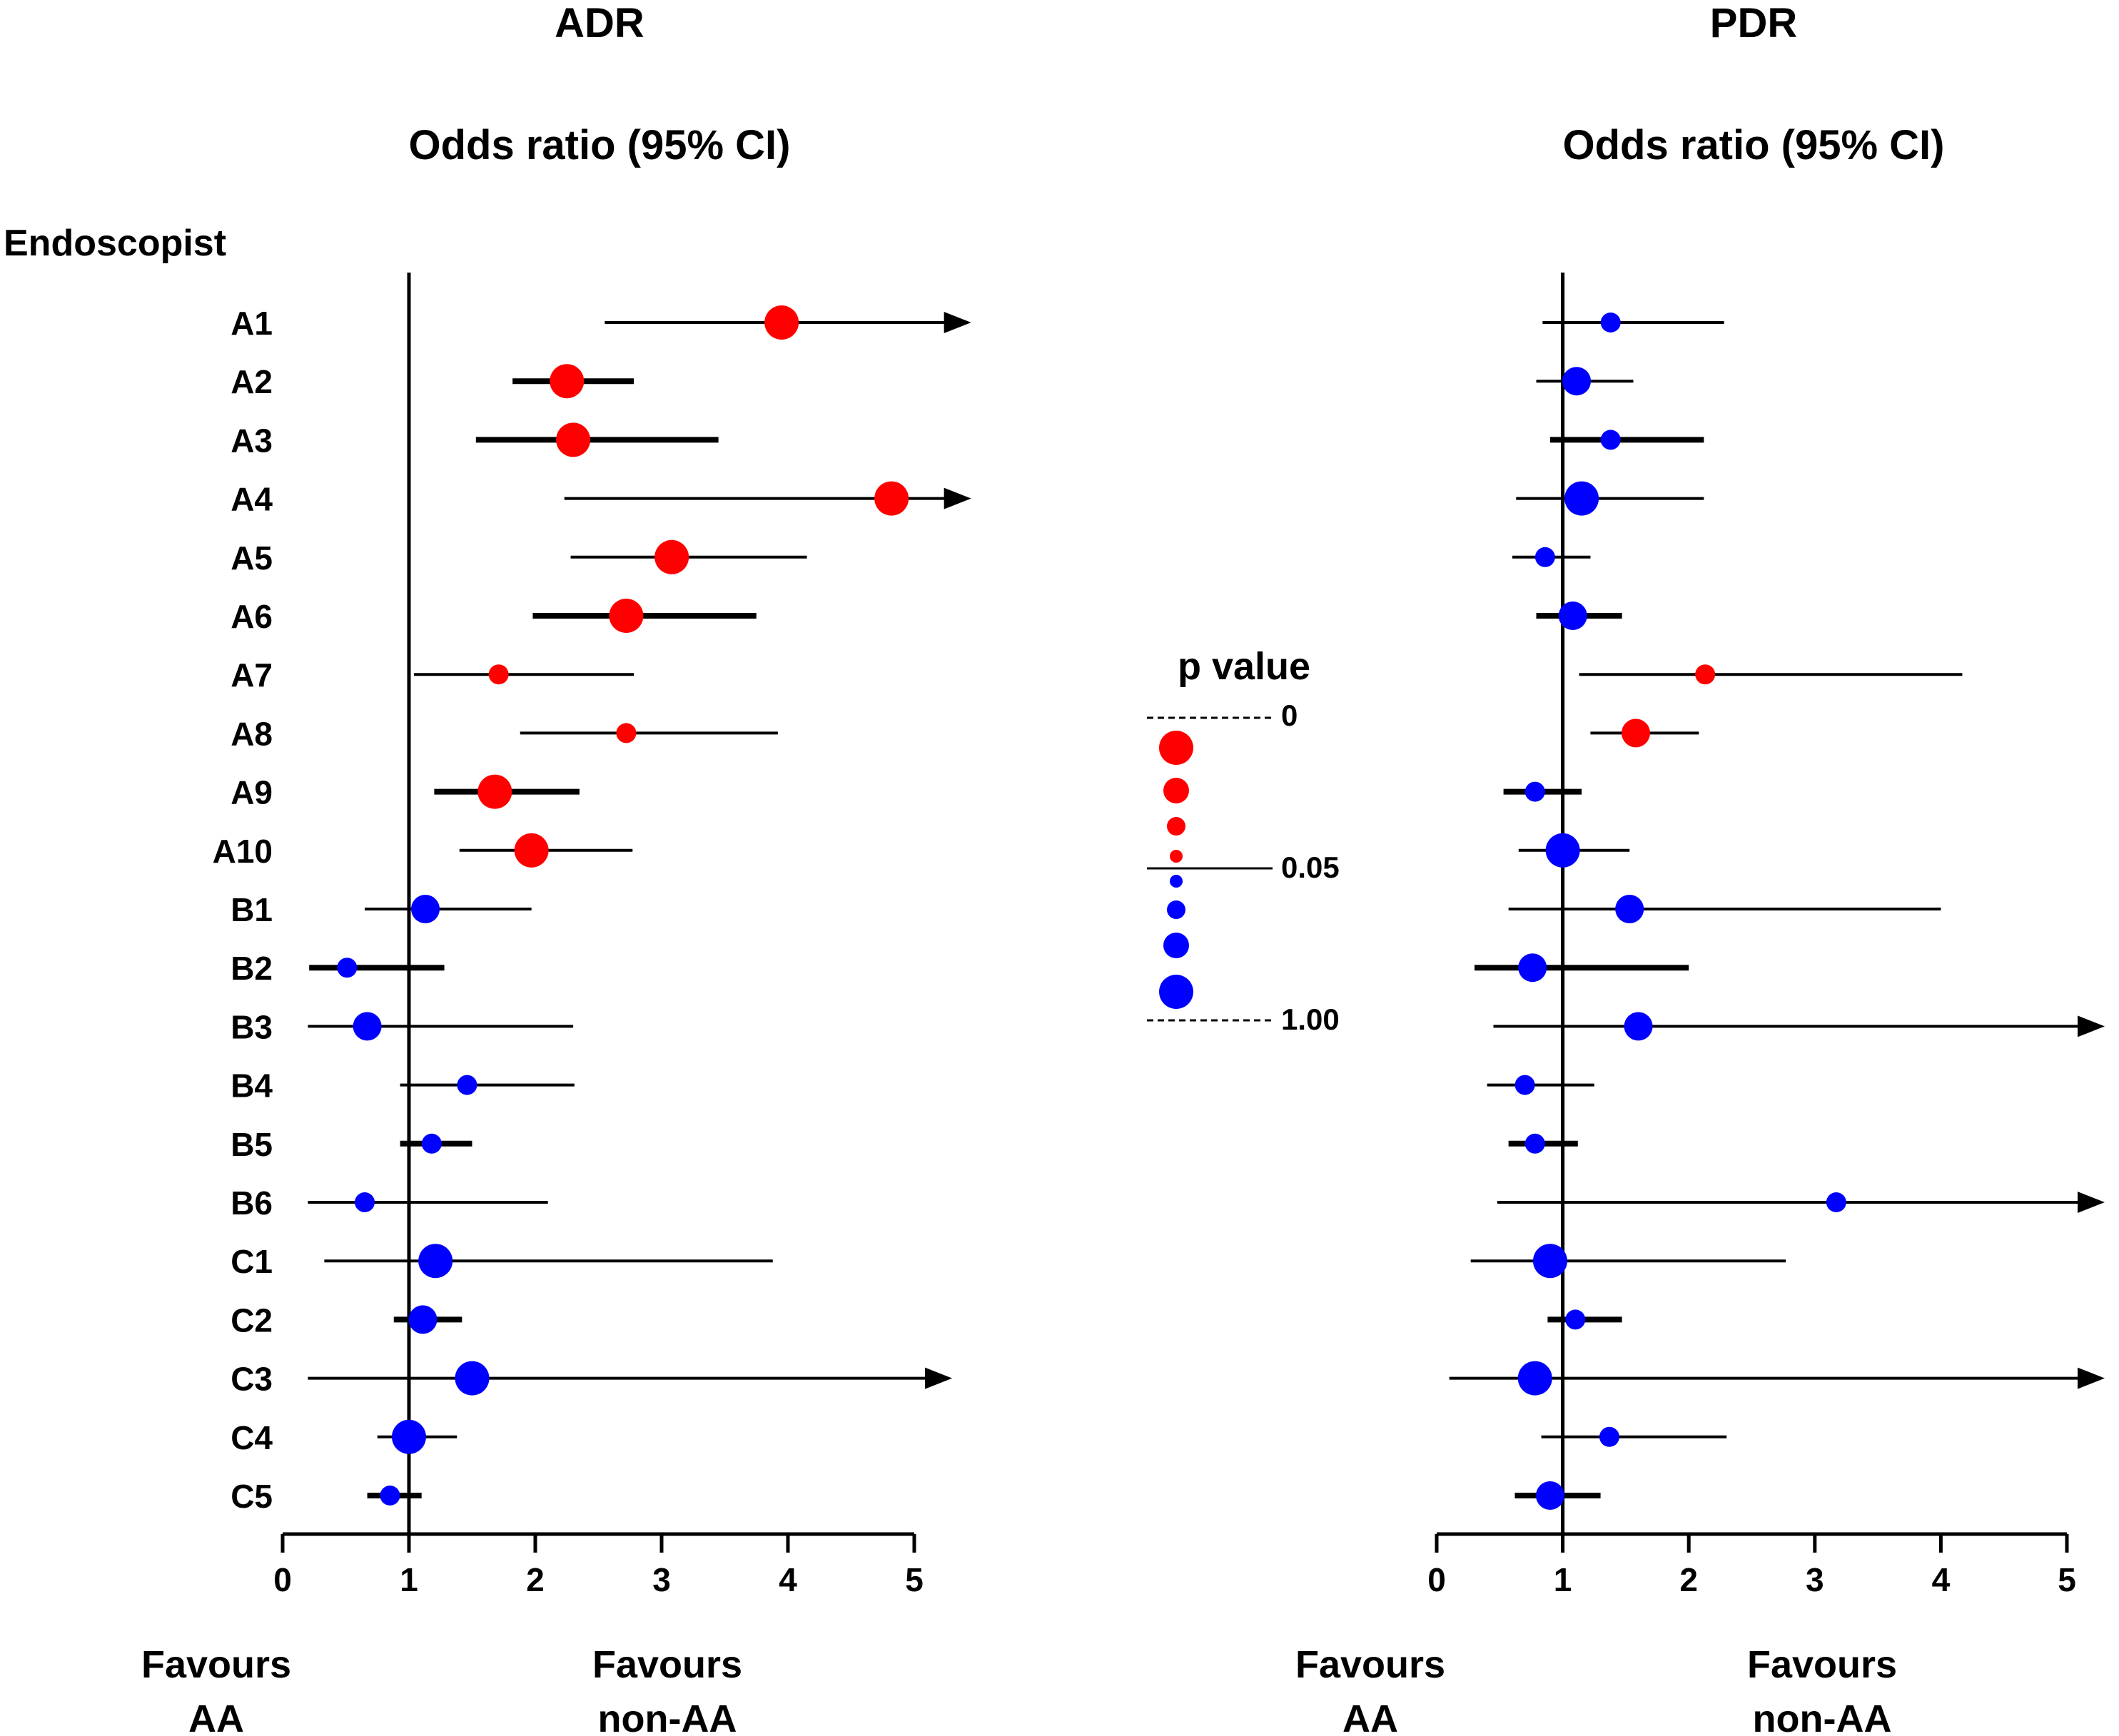  Describe the element at coordinates (252, 440) in the screenshot. I see `row-label-a3: A3` at that location.